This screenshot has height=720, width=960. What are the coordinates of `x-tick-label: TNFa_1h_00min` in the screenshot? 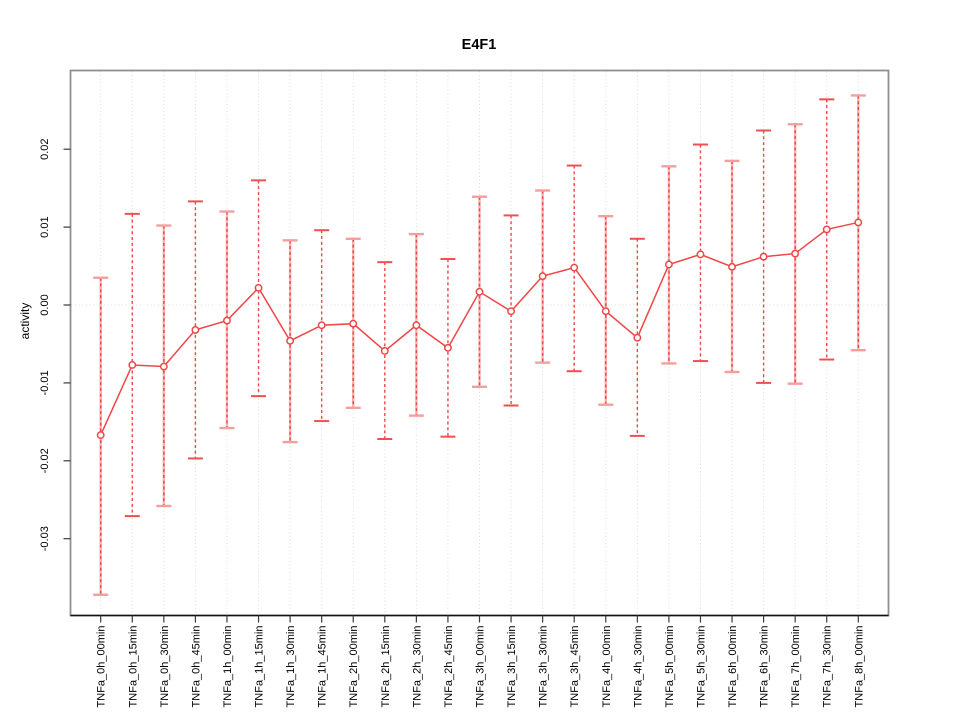 It's located at (228, 667).